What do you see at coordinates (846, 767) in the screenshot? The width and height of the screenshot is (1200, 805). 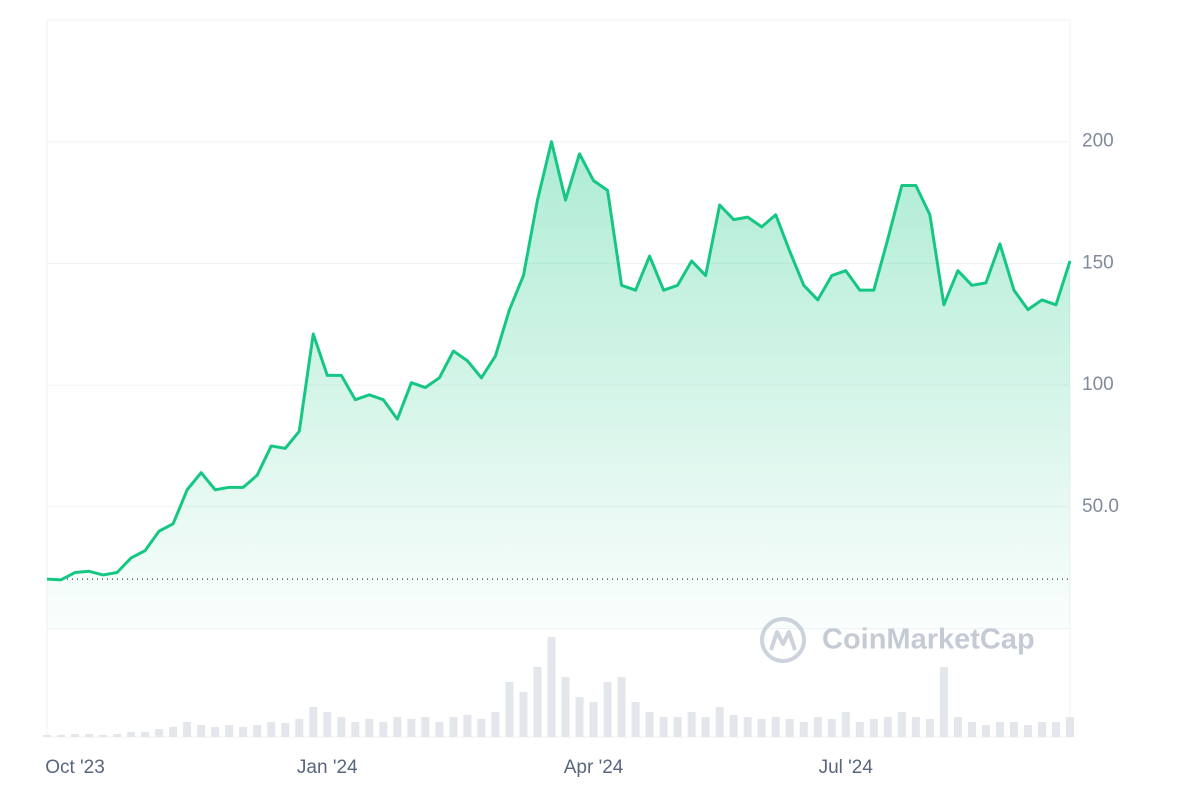 I see `x-tick-label: Jul '24` at bounding box center [846, 767].